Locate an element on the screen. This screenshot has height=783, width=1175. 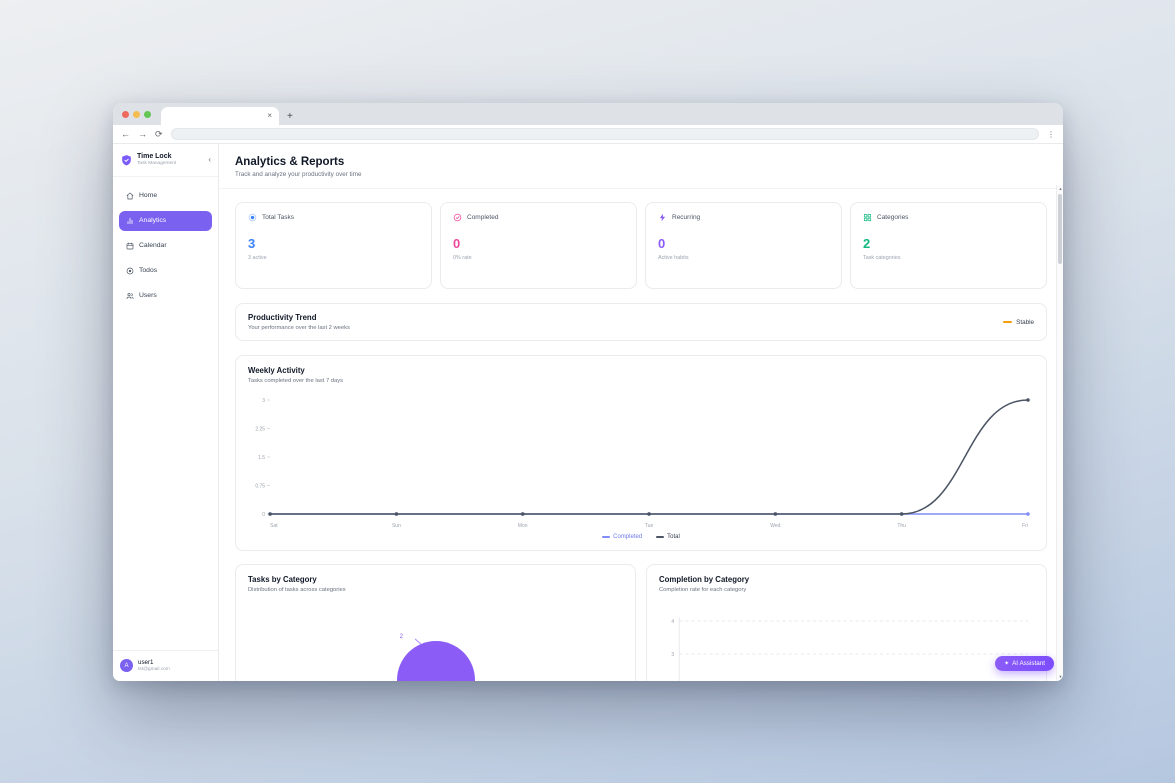
svg-text: 3 is located at coordinates (263, 401).